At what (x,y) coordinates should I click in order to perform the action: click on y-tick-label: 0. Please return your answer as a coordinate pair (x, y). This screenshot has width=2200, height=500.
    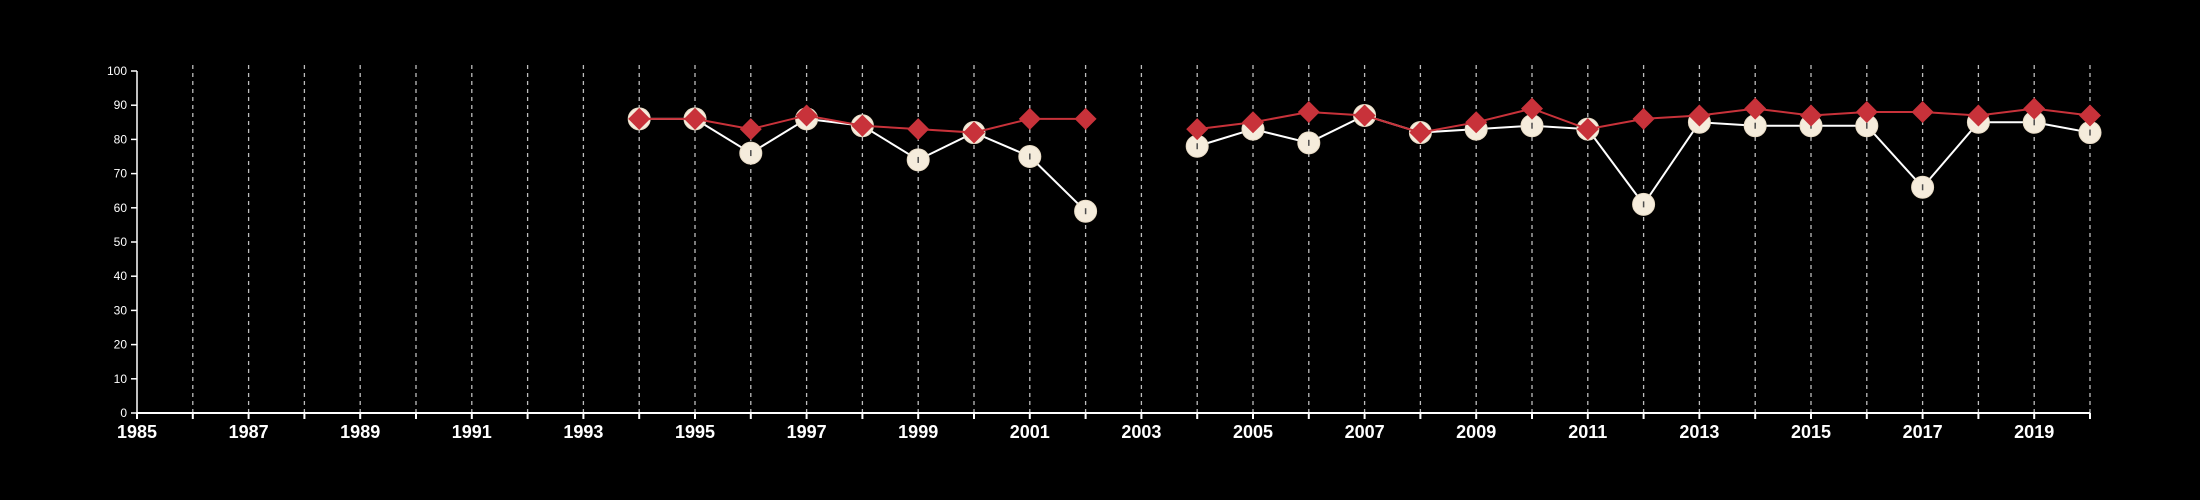
    Looking at the image, I should click on (123, 413).